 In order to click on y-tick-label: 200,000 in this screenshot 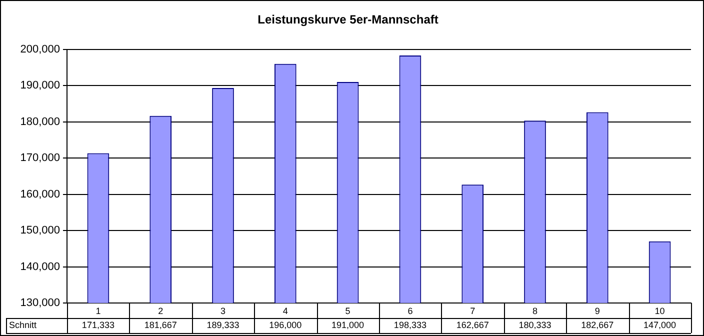, I will do `click(40, 49)`.